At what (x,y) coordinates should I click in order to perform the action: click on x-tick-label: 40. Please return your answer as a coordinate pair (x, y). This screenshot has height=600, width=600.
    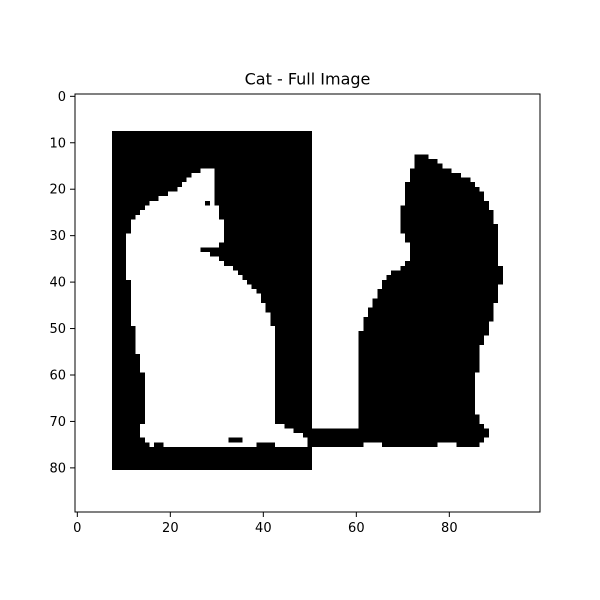
    Looking at the image, I should click on (263, 528).